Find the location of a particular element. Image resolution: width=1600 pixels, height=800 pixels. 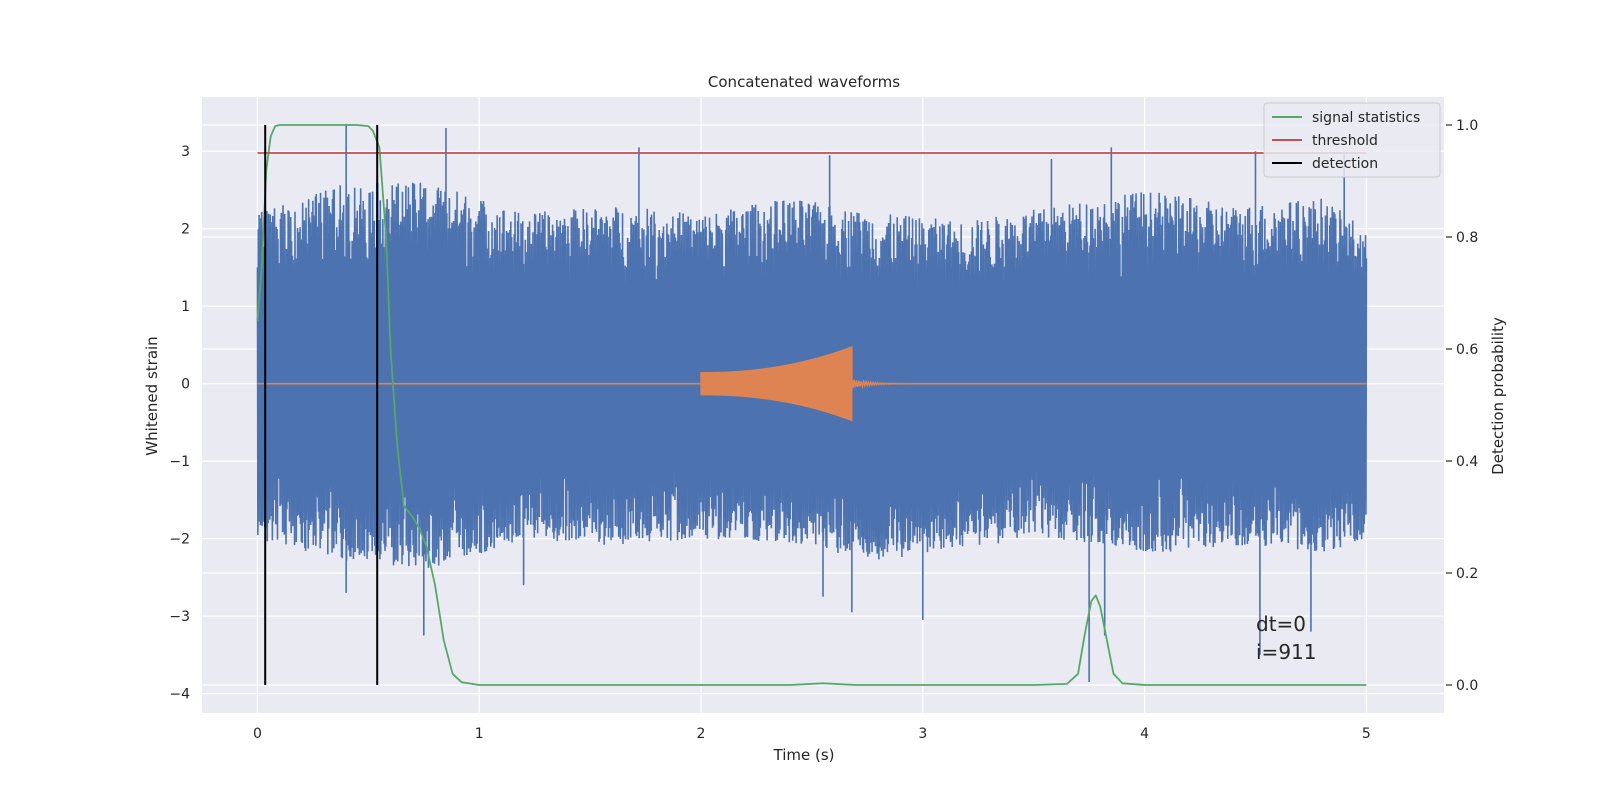

annotation: dt=0 i=911 is located at coordinates (1286, 638).